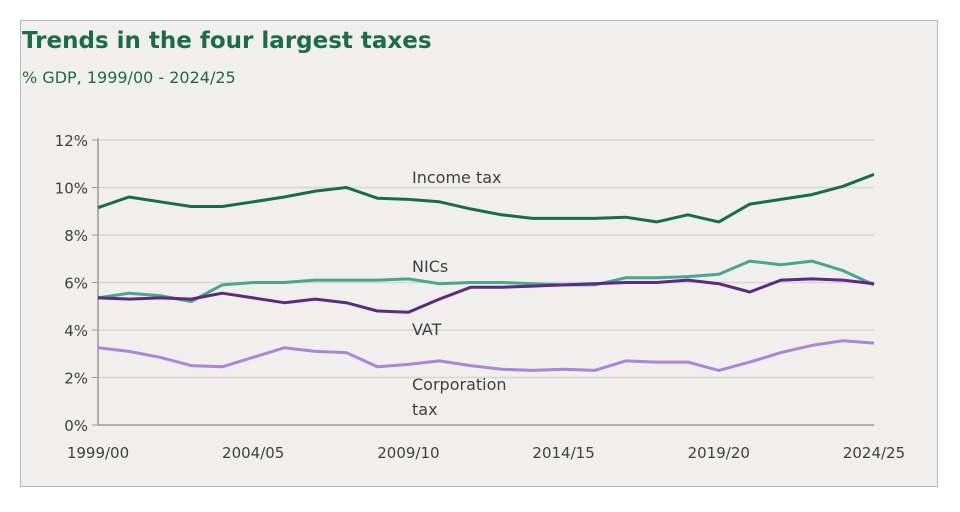 The image size is (960, 512). What do you see at coordinates (459, 384) in the screenshot?
I see `series-label: Corporation` at bounding box center [459, 384].